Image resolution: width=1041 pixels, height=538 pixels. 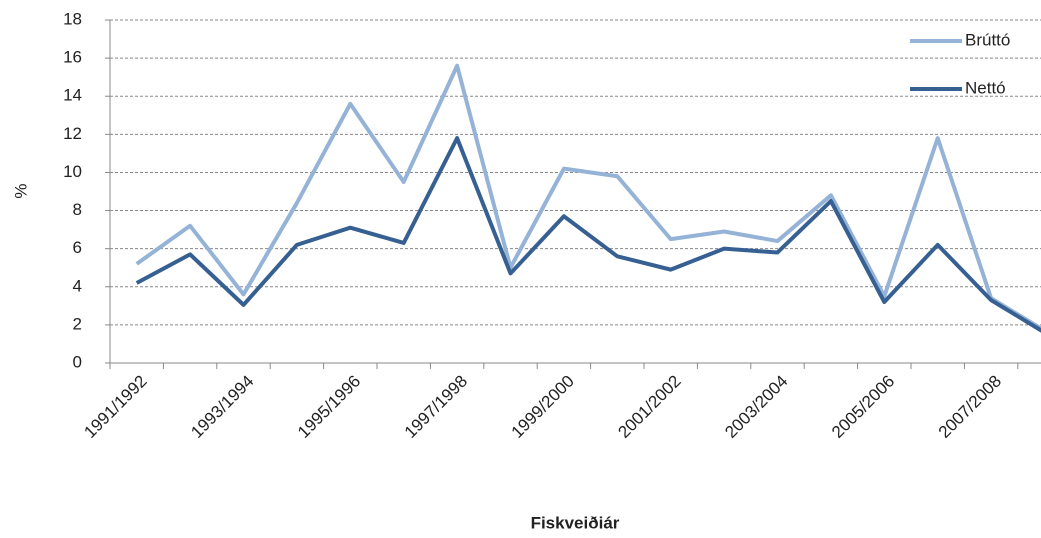 I want to click on y-tick-label: 6, so click(x=77, y=247).